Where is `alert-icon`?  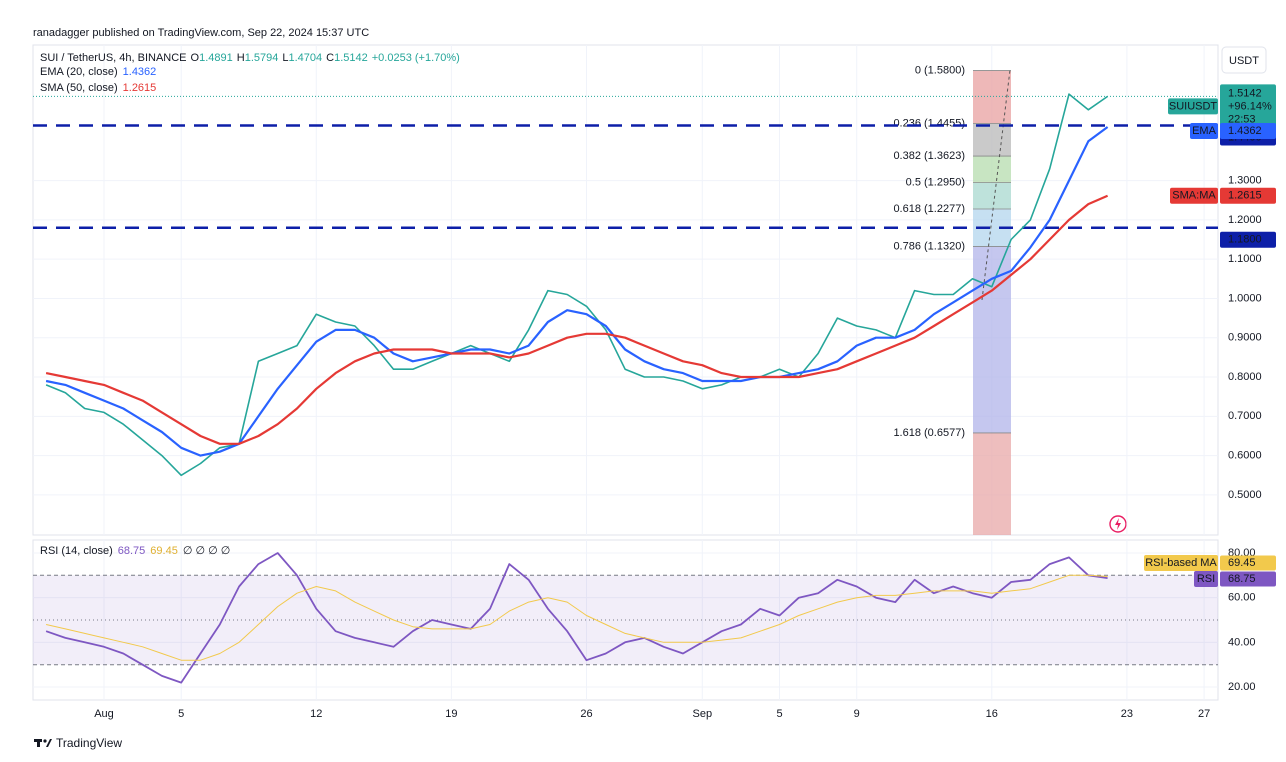
alert-icon is located at coordinates (1118, 524).